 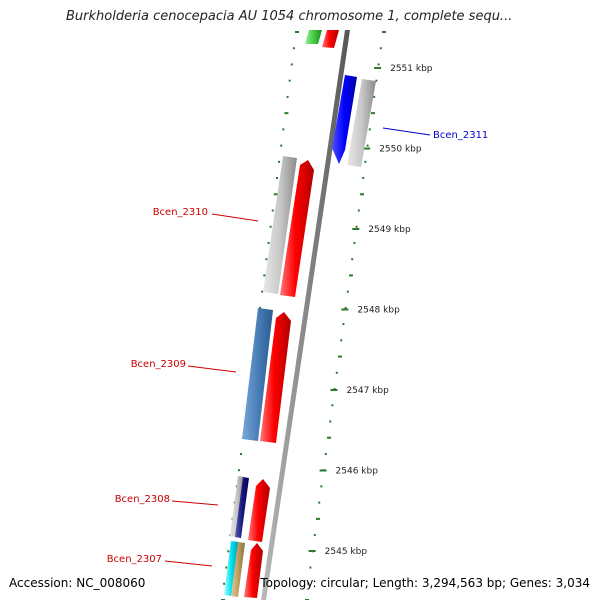 I want to click on gene-label-bcen-2311: Bcen_2311, so click(x=460, y=135).